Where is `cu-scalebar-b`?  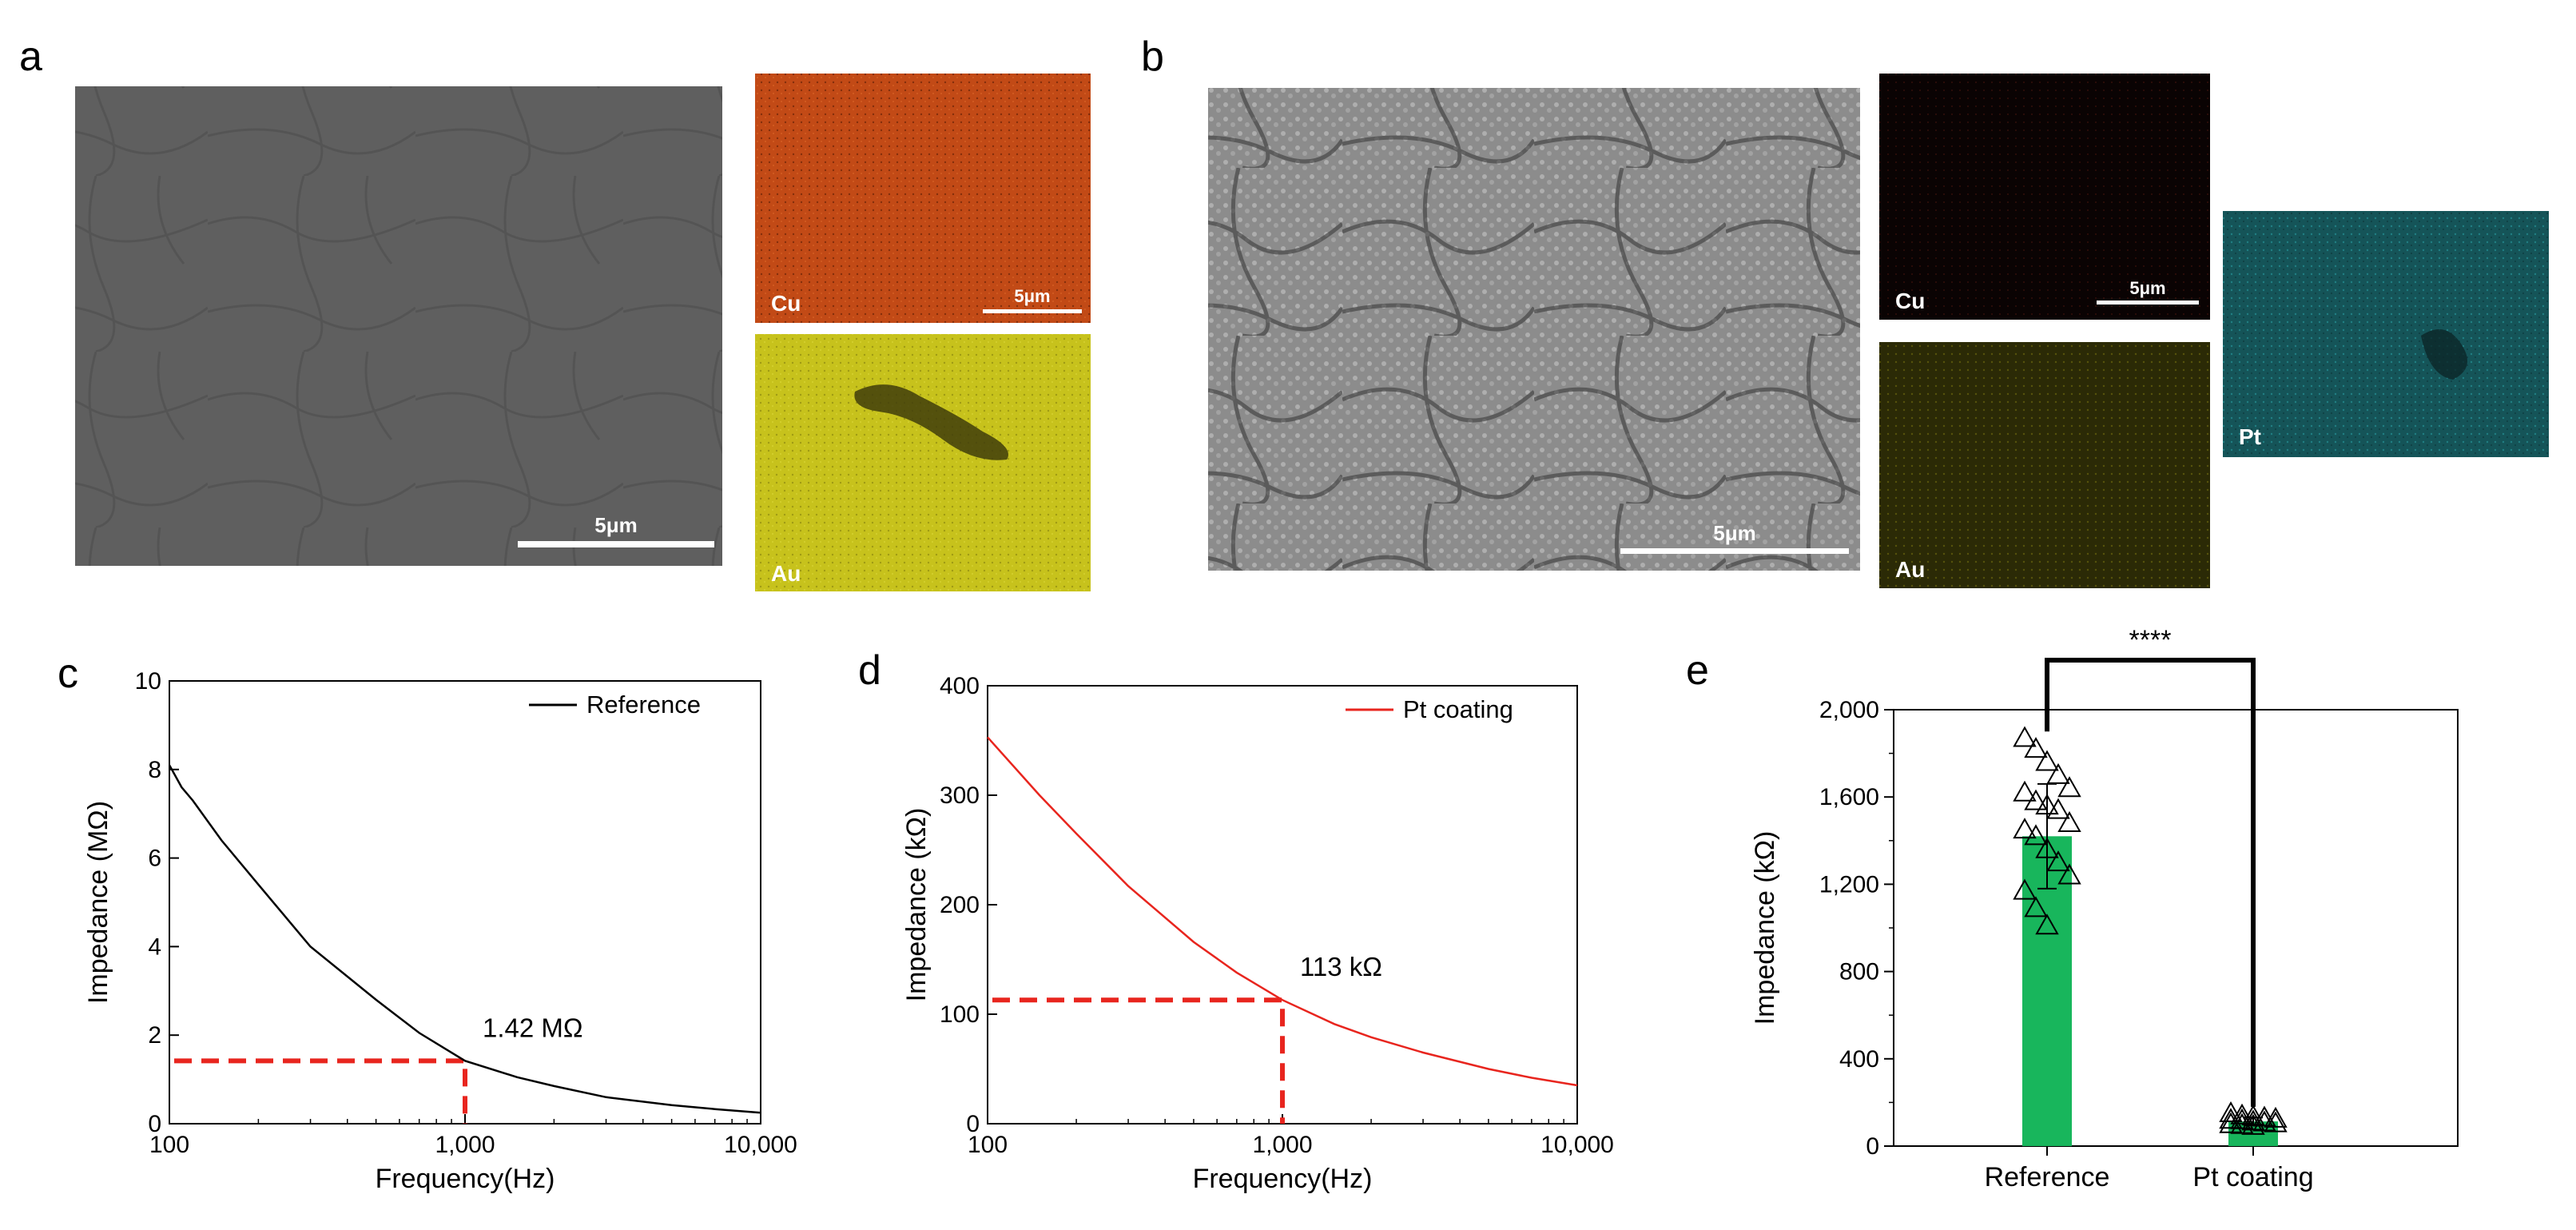 cu-scalebar-b is located at coordinates (2148, 303).